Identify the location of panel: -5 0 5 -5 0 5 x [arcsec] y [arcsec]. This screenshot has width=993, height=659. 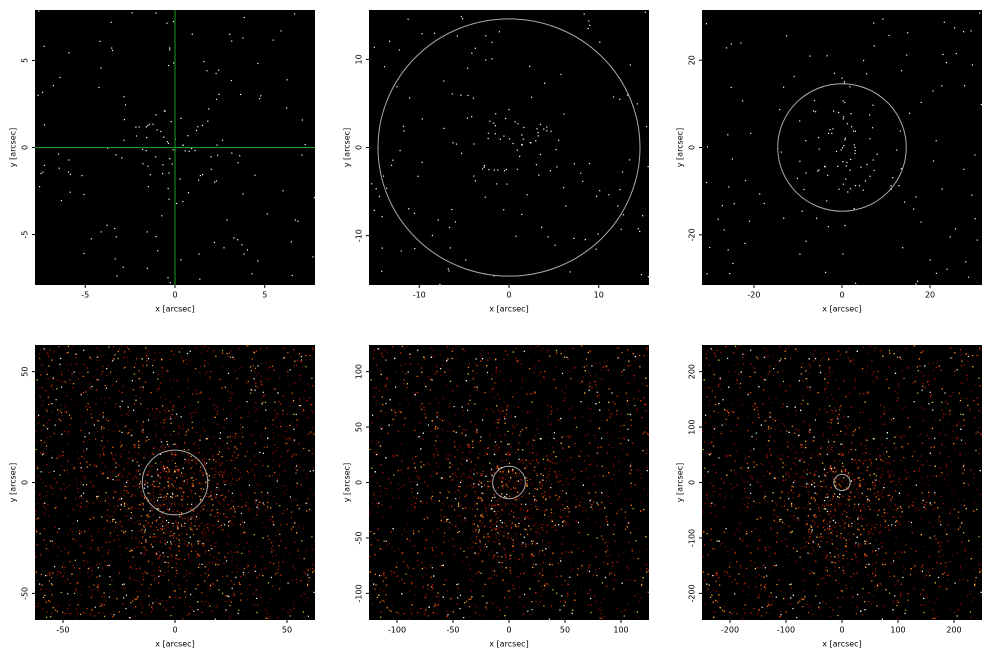
(162, 162).